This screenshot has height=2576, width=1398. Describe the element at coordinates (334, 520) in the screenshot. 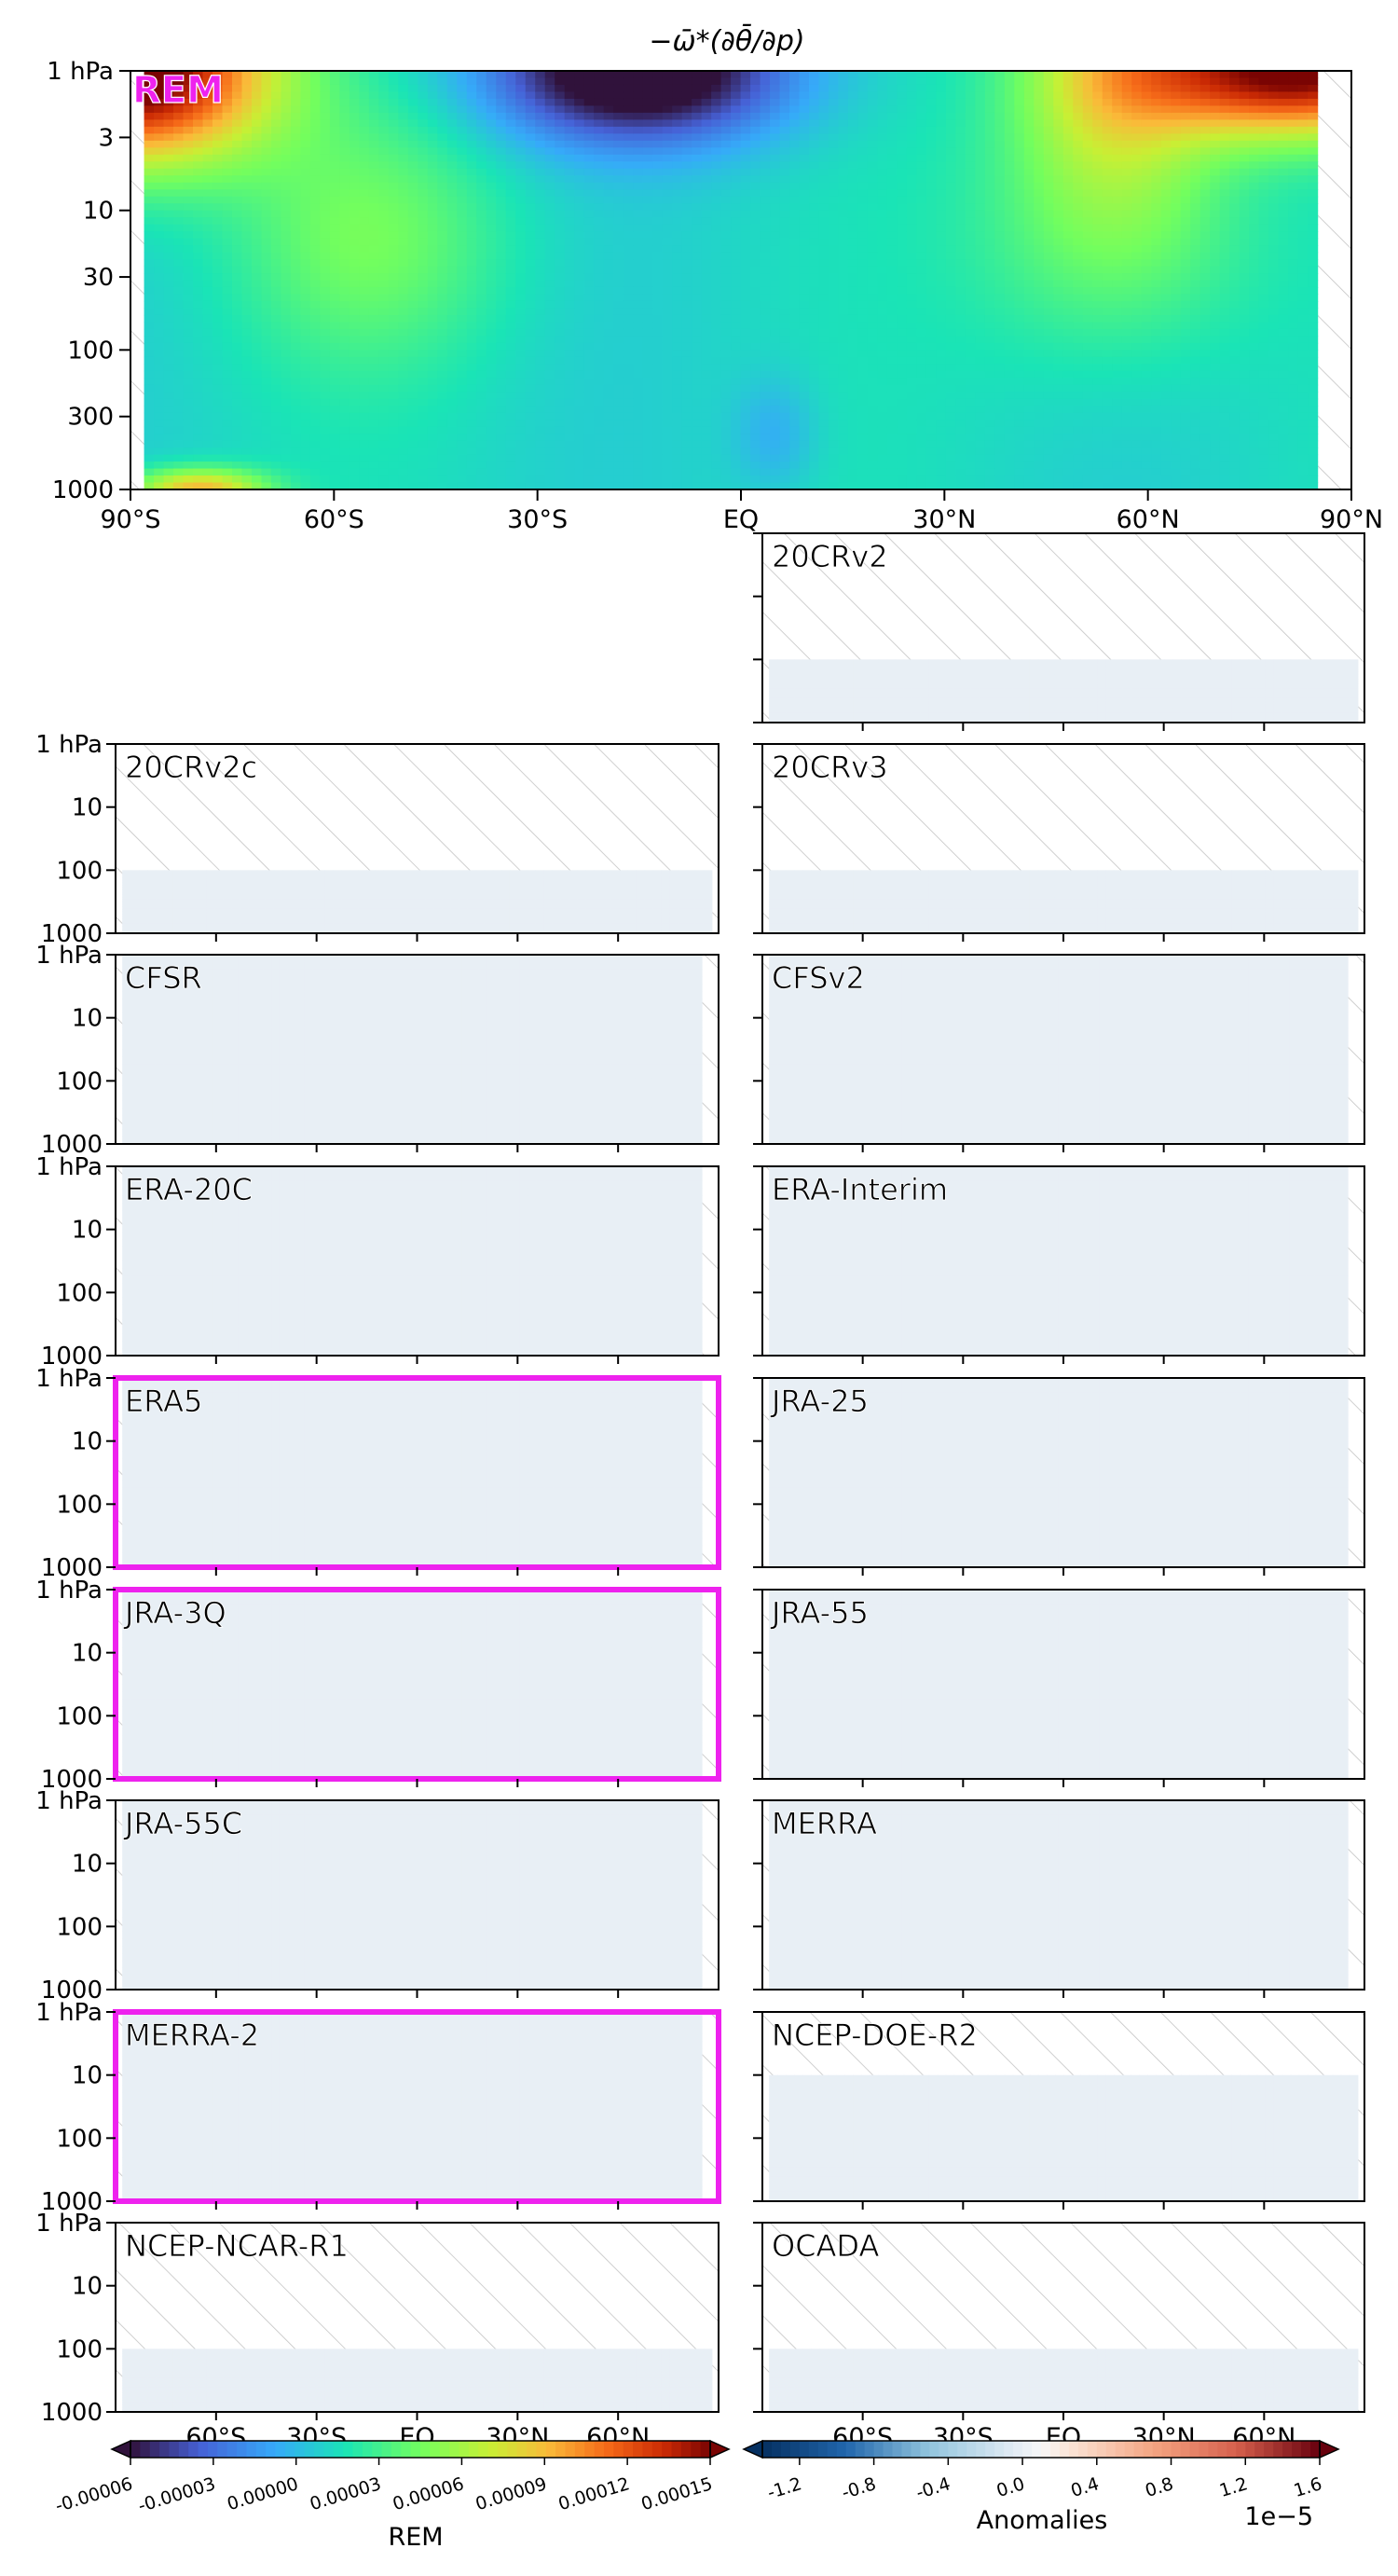

I see `rem-xtick-label: 60°S` at that location.